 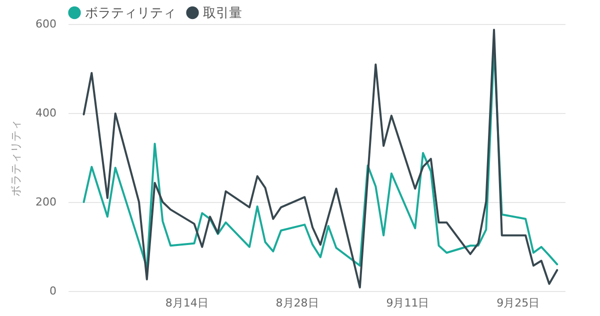 I want to click on y-tick-label: 0, so click(x=53, y=291).